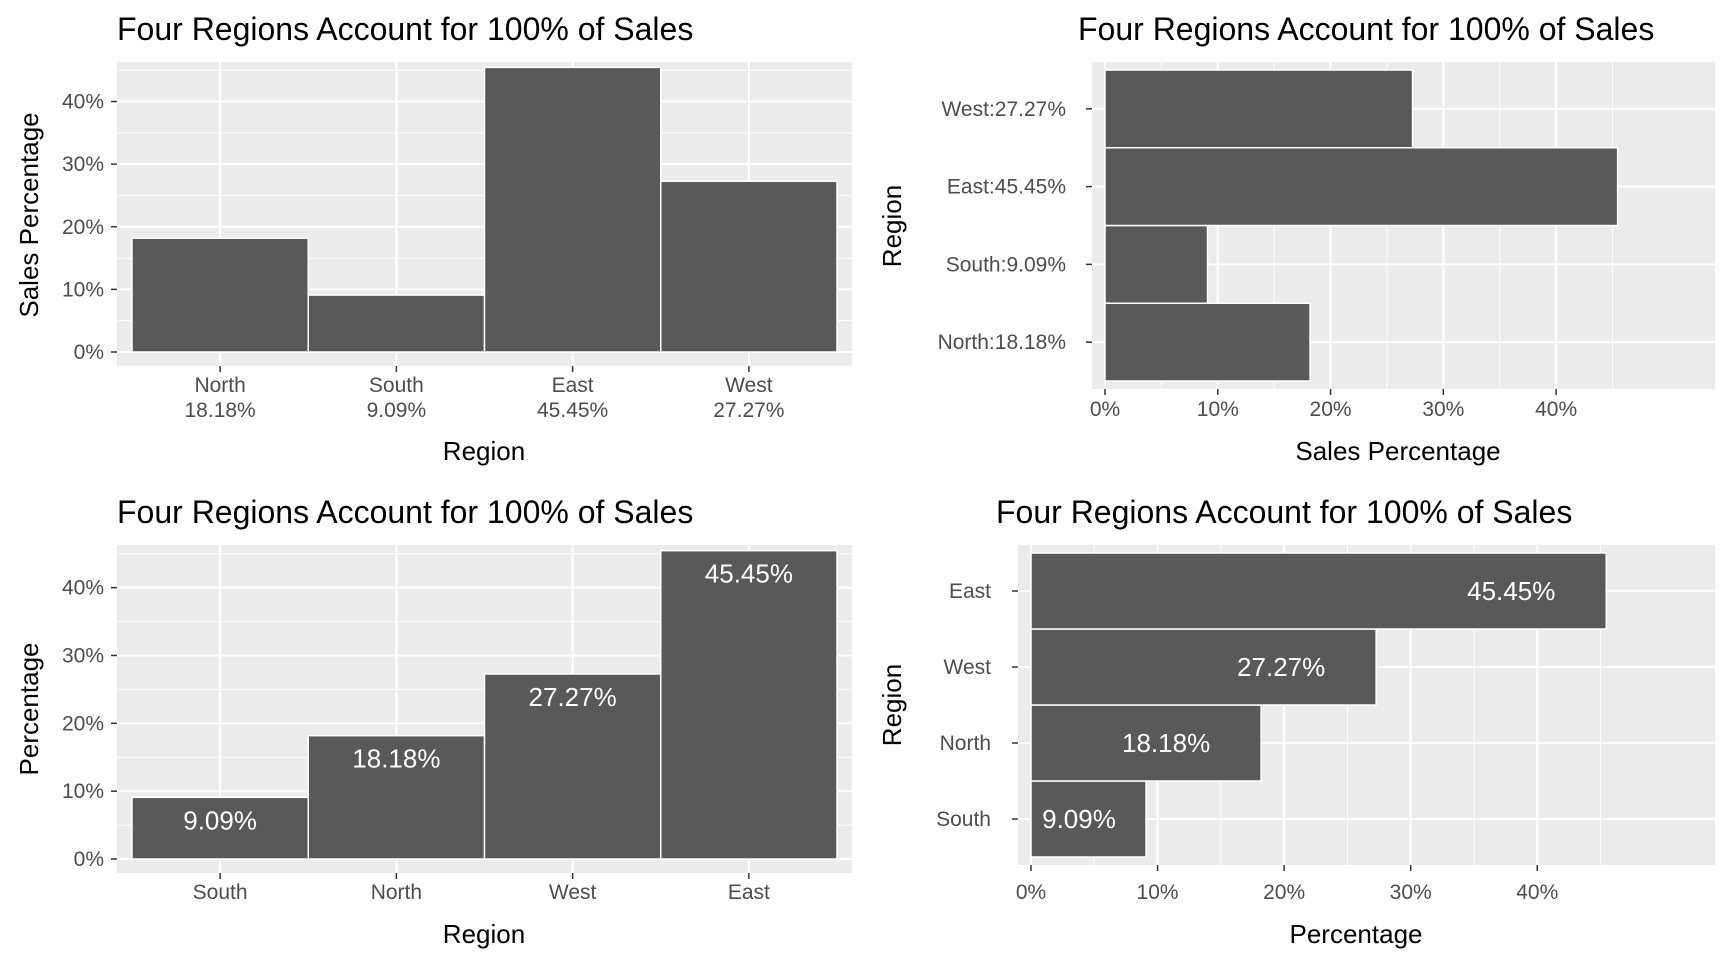  I want to click on chart-4-x-tick-label: 10%, so click(1158, 892).